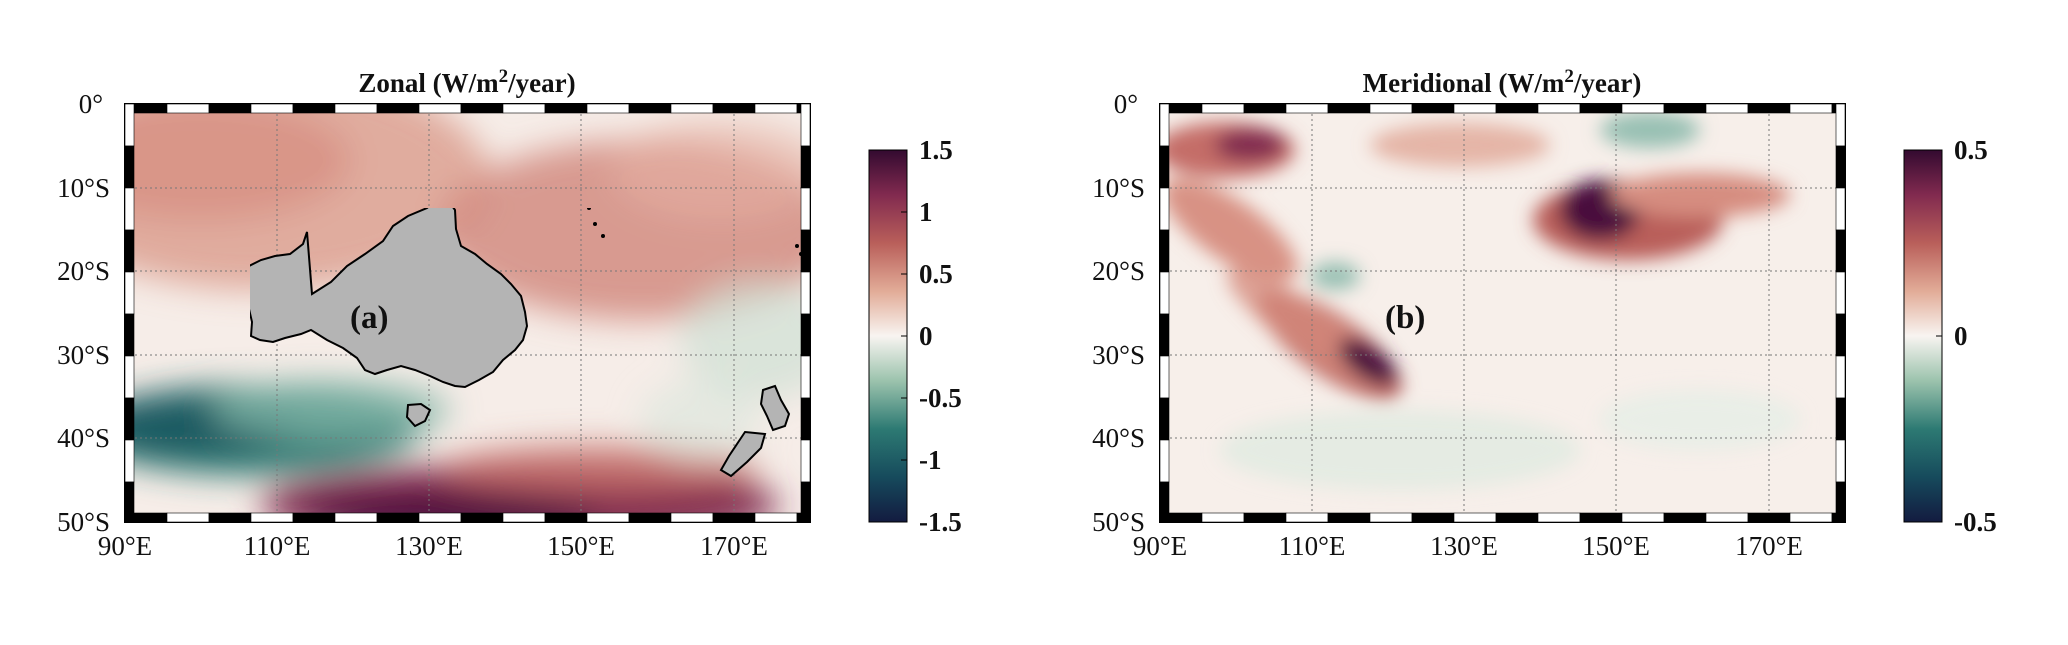  Describe the element at coordinates (1502, 82) in the screenshot. I see `panel-b-title: Meridional (W/m2/year)` at that location.